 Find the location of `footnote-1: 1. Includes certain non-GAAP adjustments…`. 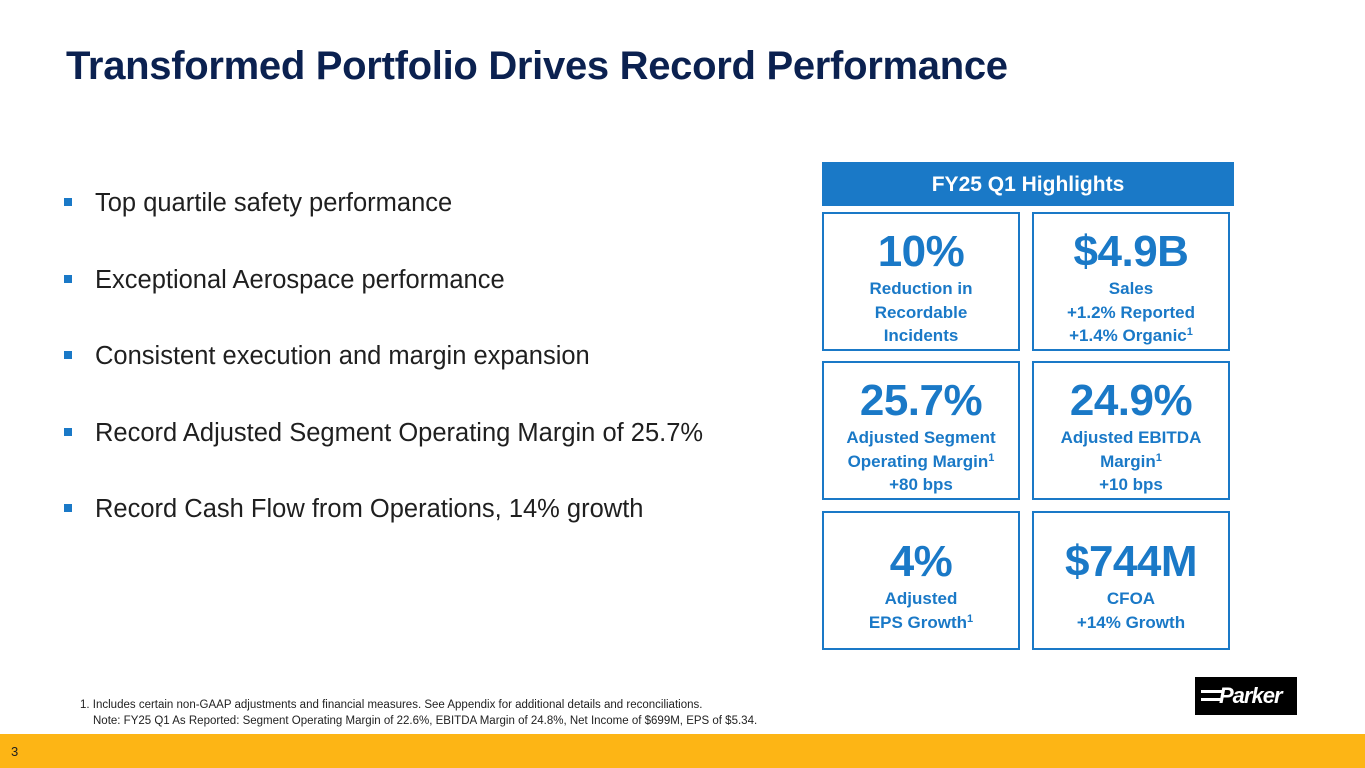

footnote-1: 1. Includes certain non-GAAP adjustments… is located at coordinates (391, 705).